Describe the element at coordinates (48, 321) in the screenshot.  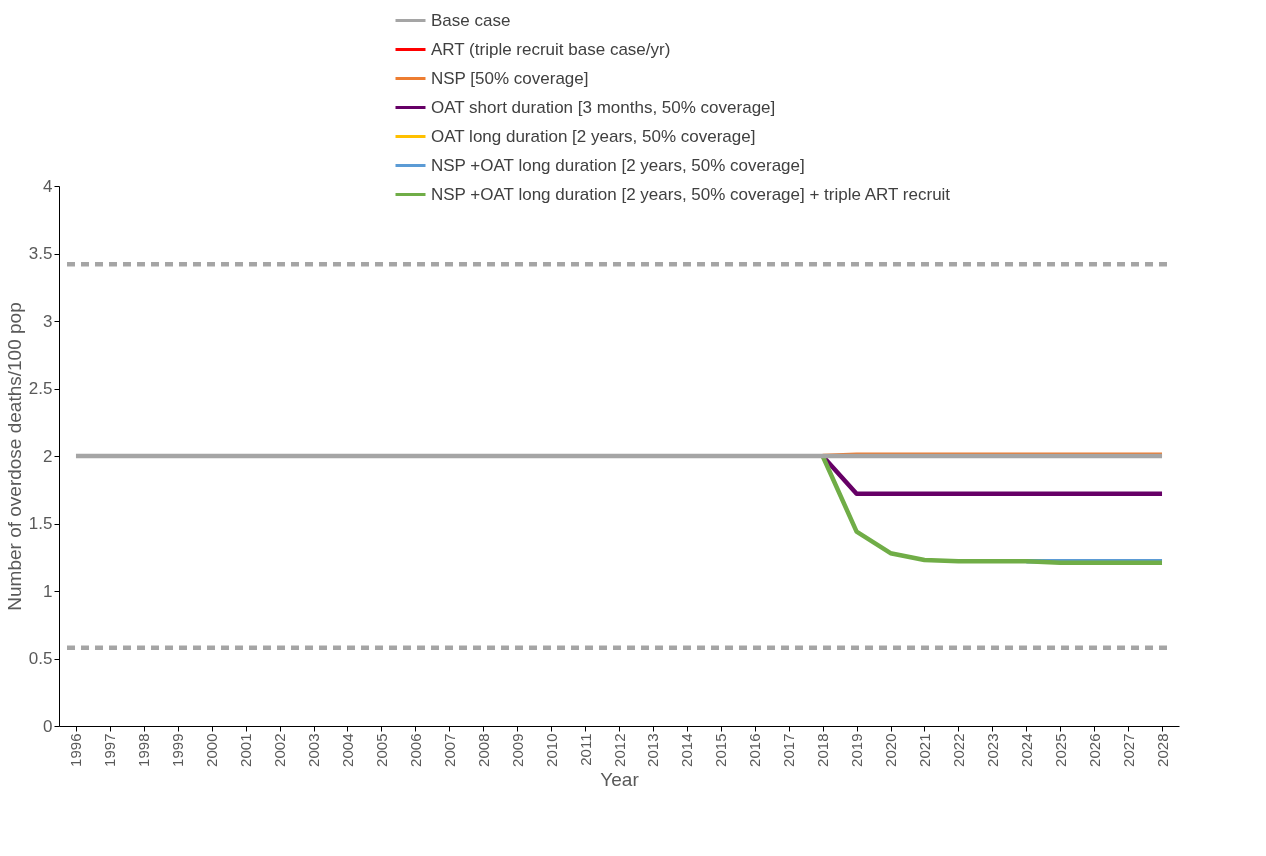
I see `y-tick-label: 3` at that location.